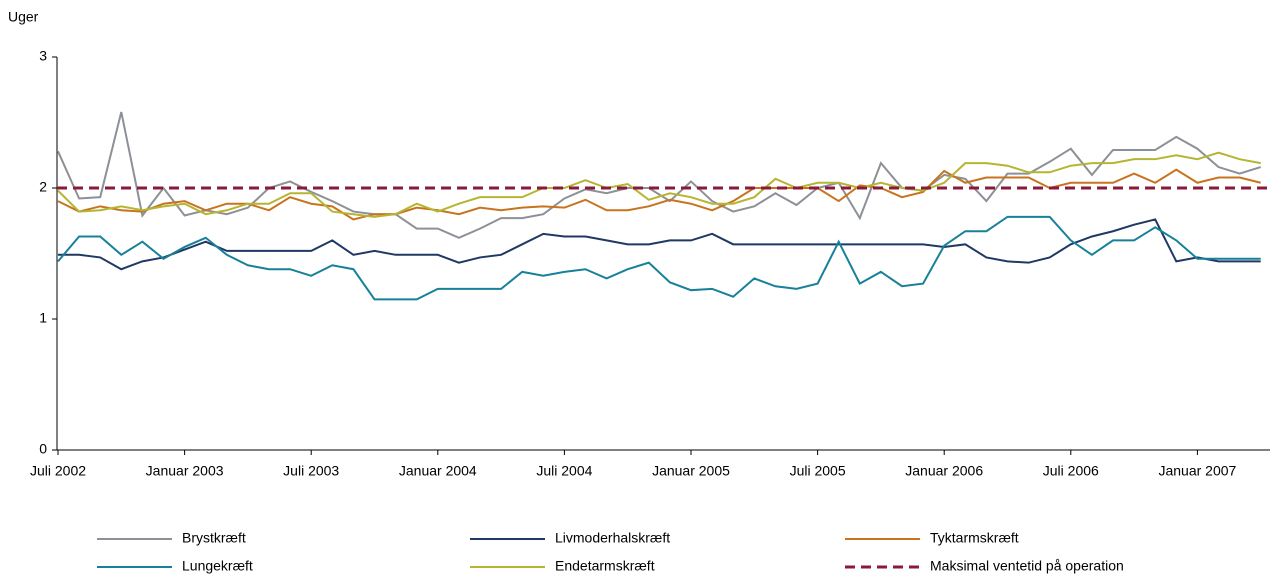  I want to click on x-tick-label: Juli 2005, so click(818, 471).